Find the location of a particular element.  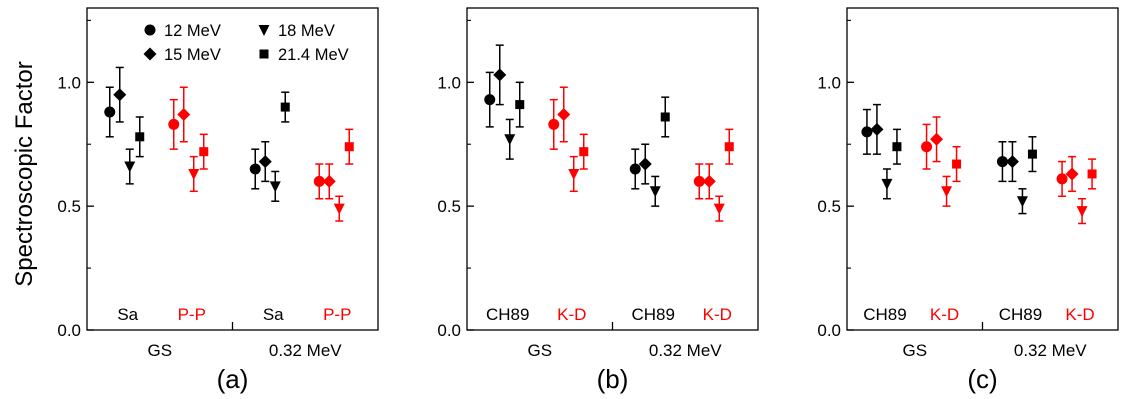

legend-label: 12 MeV is located at coordinates (192, 31).